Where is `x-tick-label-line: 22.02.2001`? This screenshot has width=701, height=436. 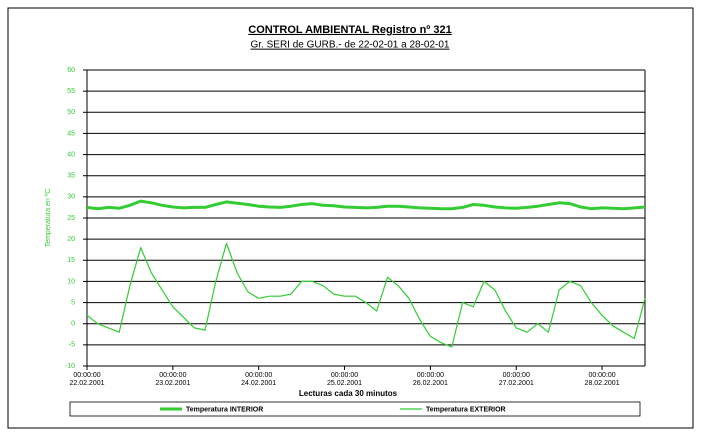
x-tick-label-line: 22.02.2001 is located at coordinates (86, 383).